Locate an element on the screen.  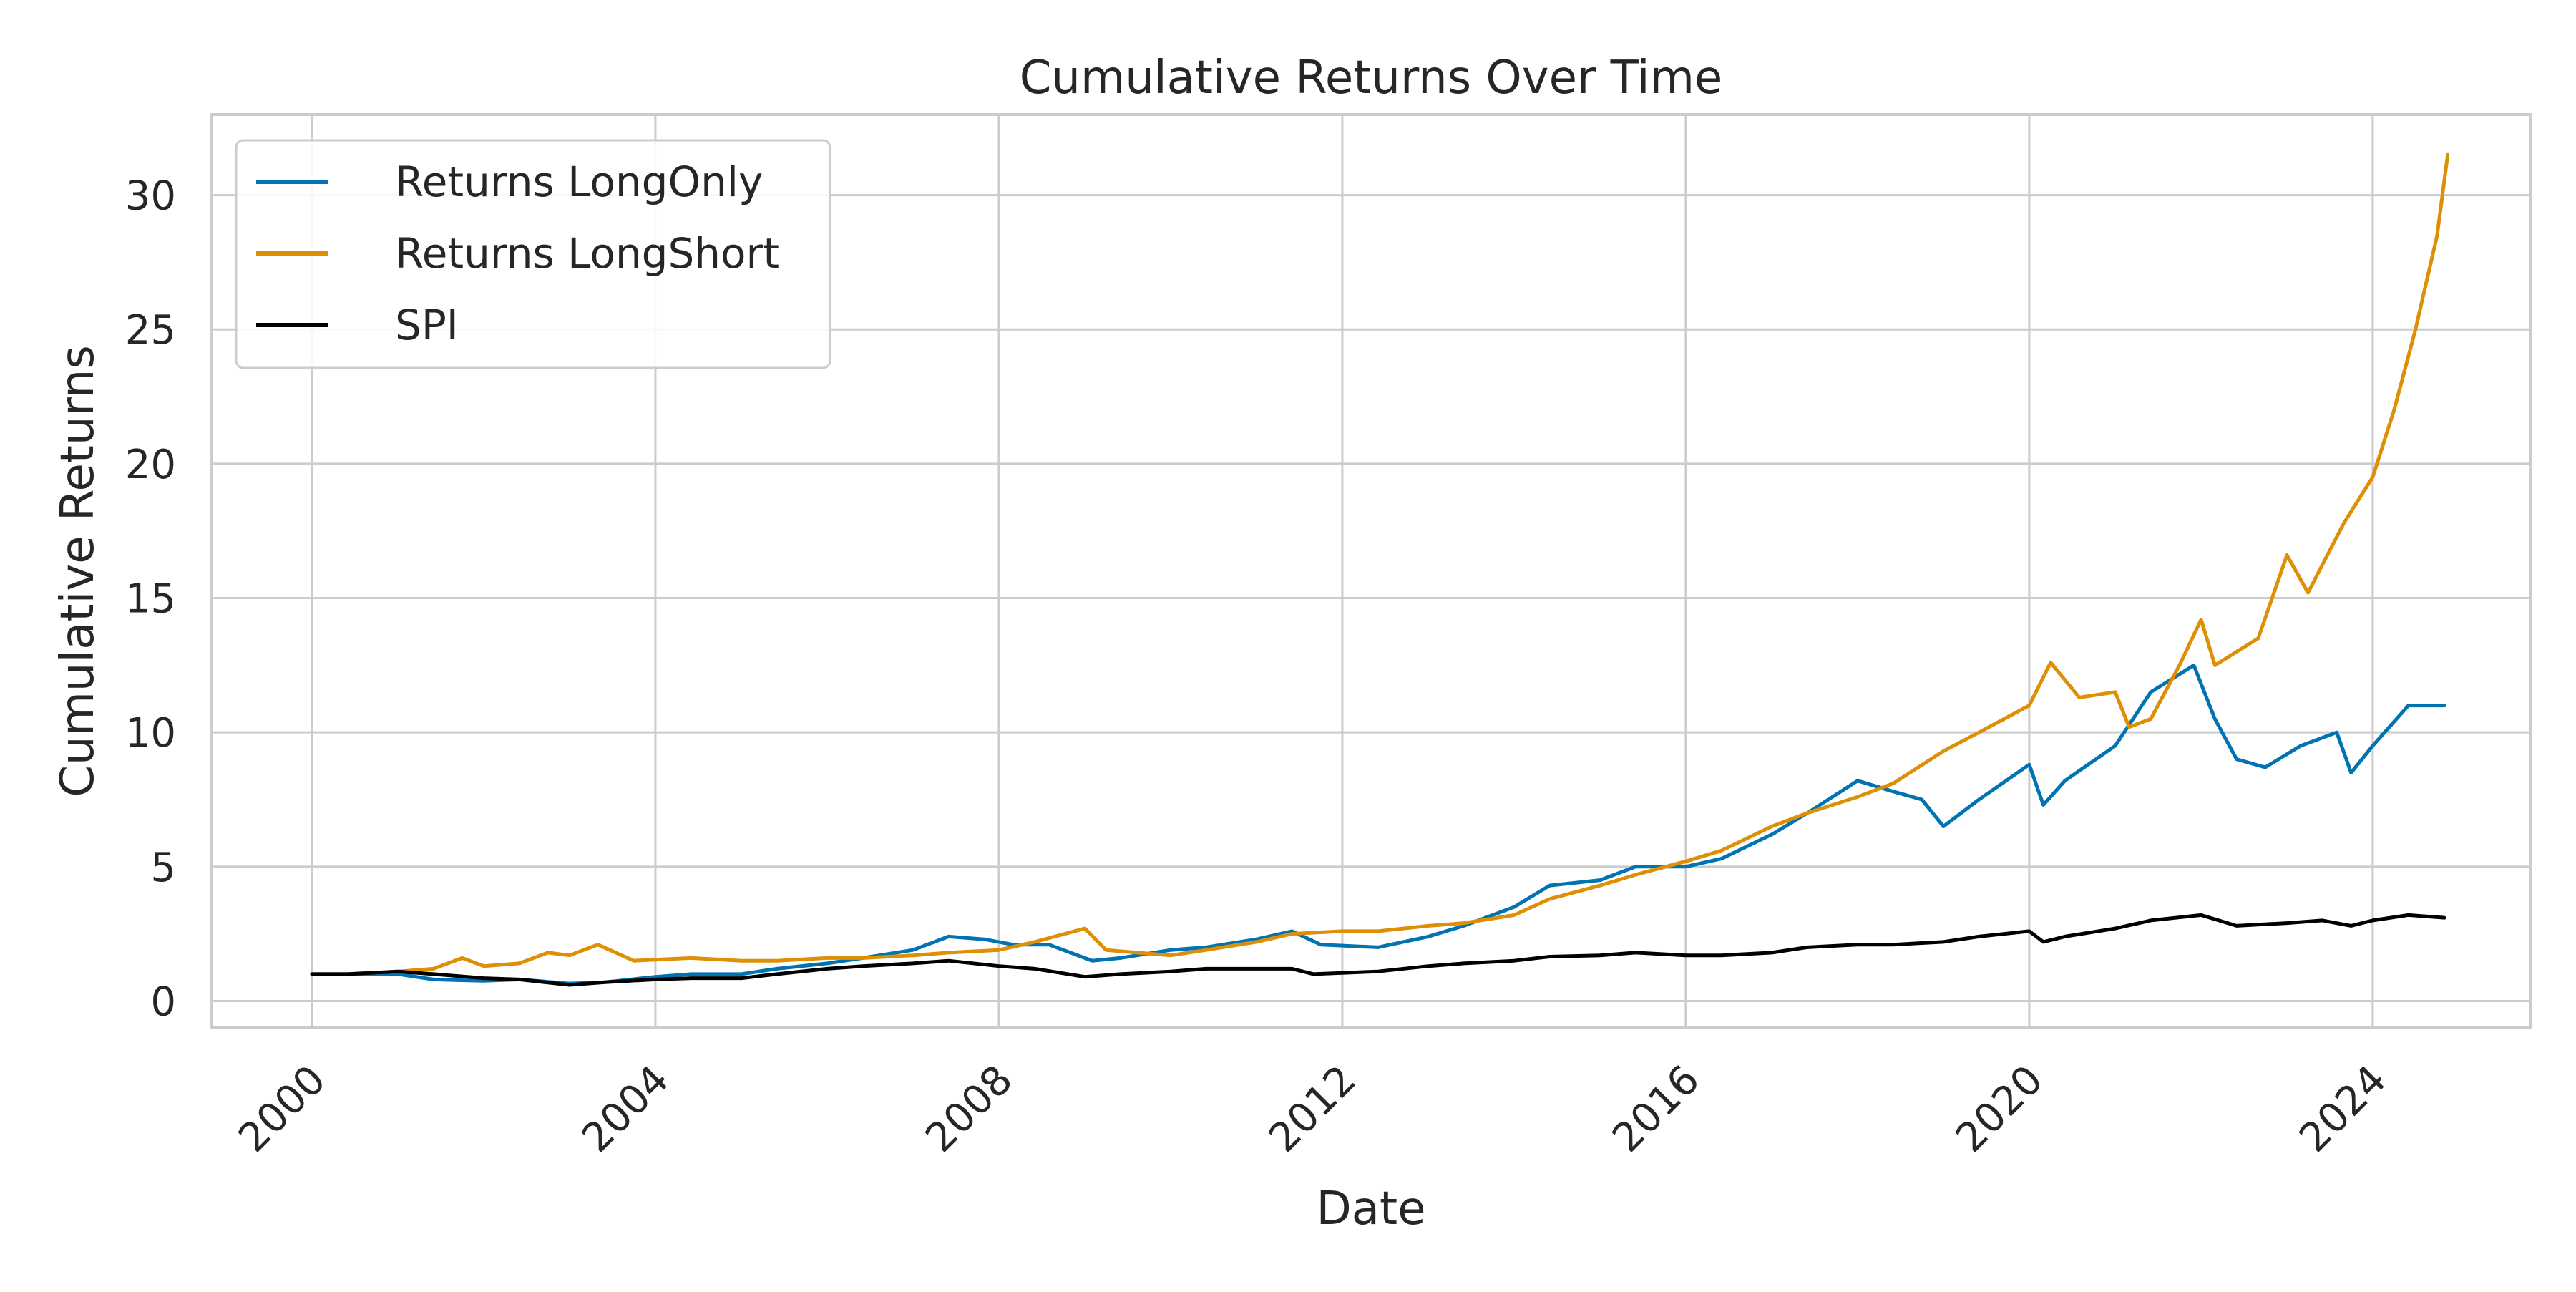
y-tick-label: 15 is located at coordinates (150, 599).